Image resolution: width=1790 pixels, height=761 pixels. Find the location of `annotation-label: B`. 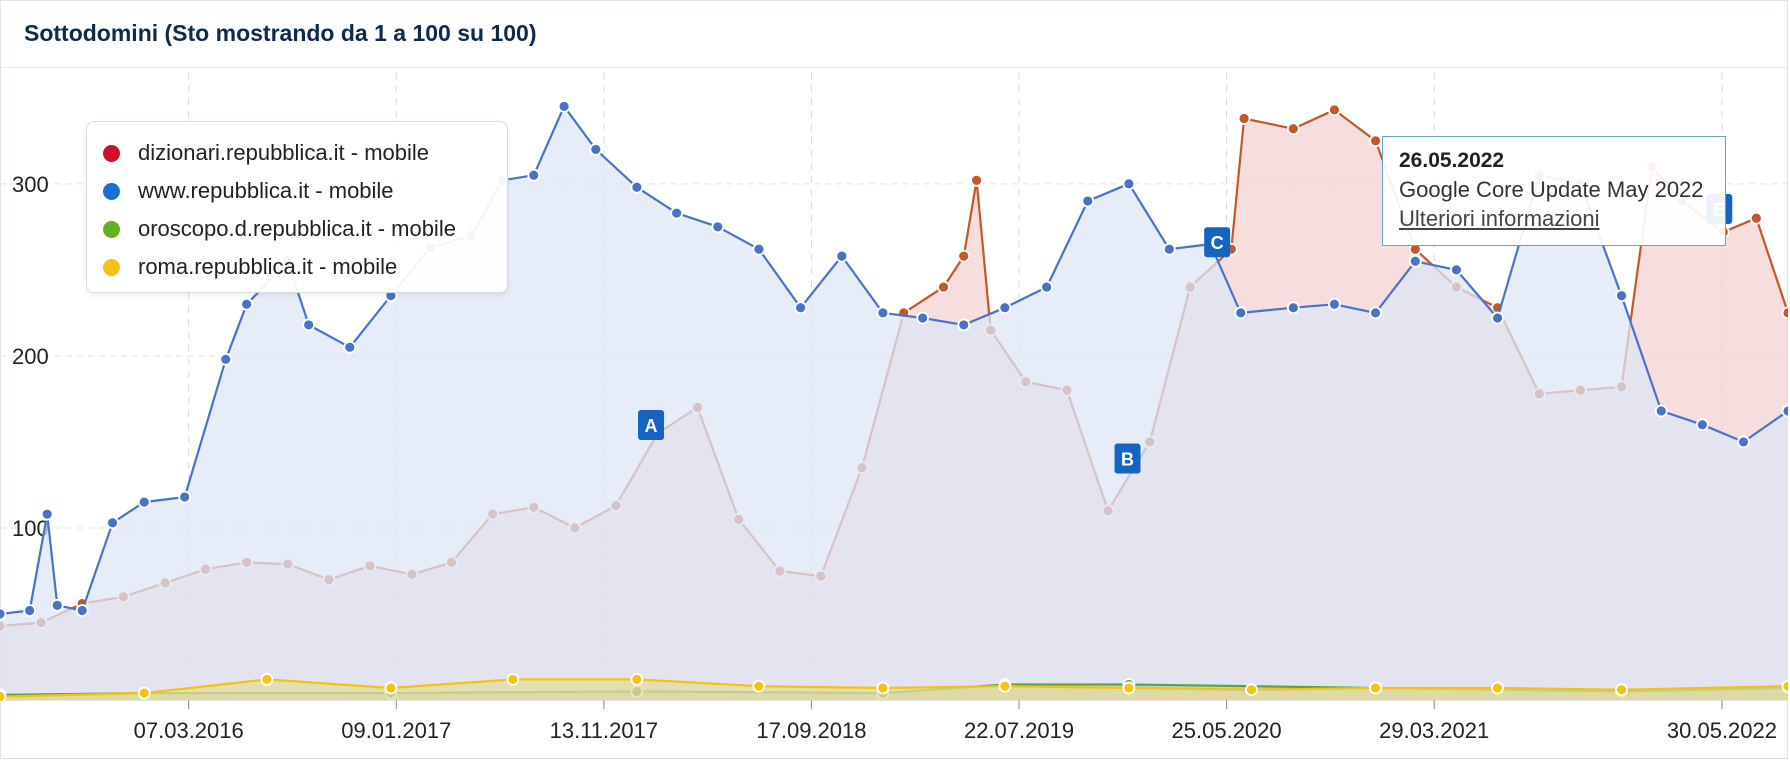

annotation-label: B is located at coordinates (1127, 460).